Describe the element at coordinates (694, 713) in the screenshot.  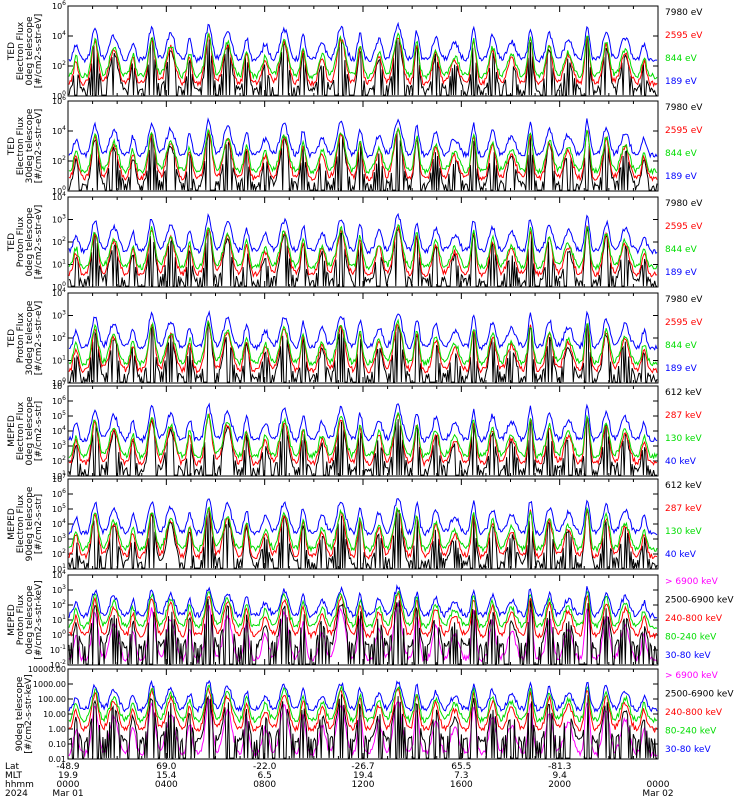
I see `legend-label: 240-800 keV` at that location.